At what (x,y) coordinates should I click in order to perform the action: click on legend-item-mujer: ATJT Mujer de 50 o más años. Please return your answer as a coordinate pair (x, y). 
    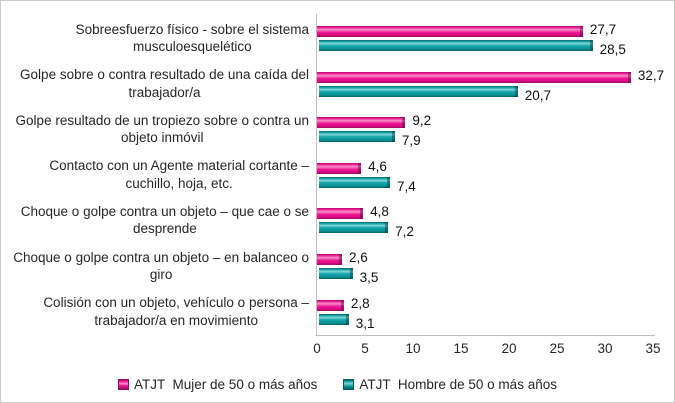
    Looking at the image, I should click on (217, 384).